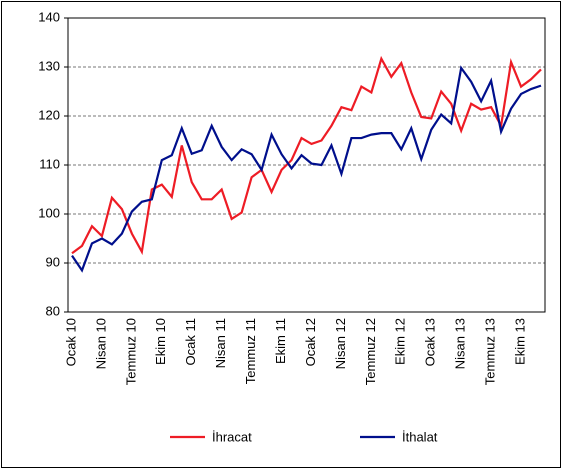  Describe the element at coordinates (370, 351) in the screenshot. I see `x-tick-label: Temmuz 12` at that location.